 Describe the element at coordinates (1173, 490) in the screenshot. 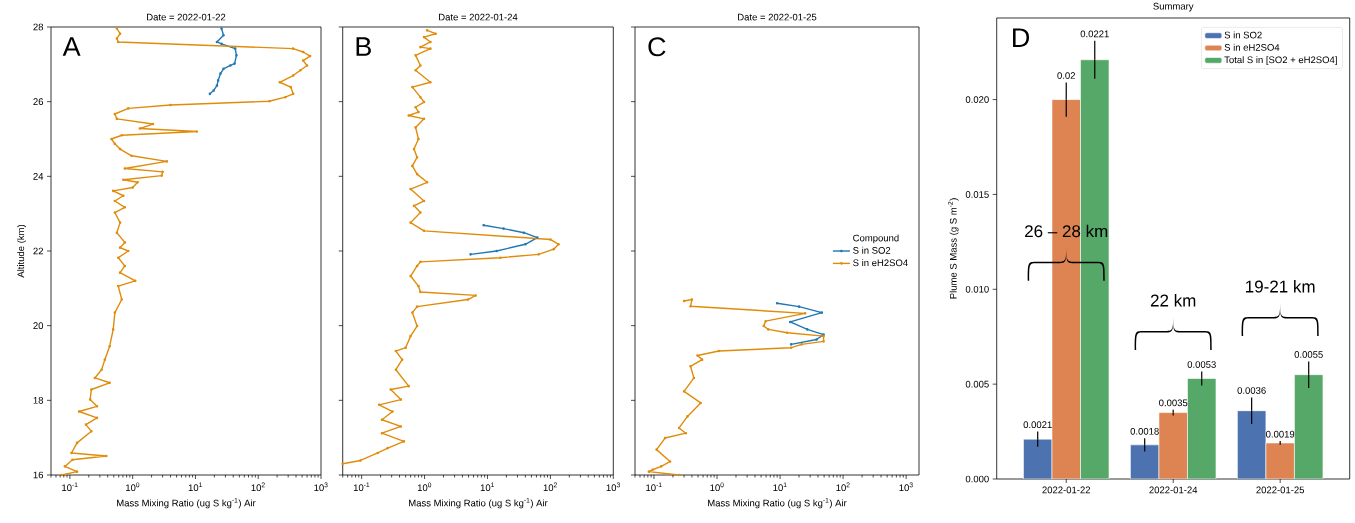

I see `x-tick-label: 2022-01-24` at that location.